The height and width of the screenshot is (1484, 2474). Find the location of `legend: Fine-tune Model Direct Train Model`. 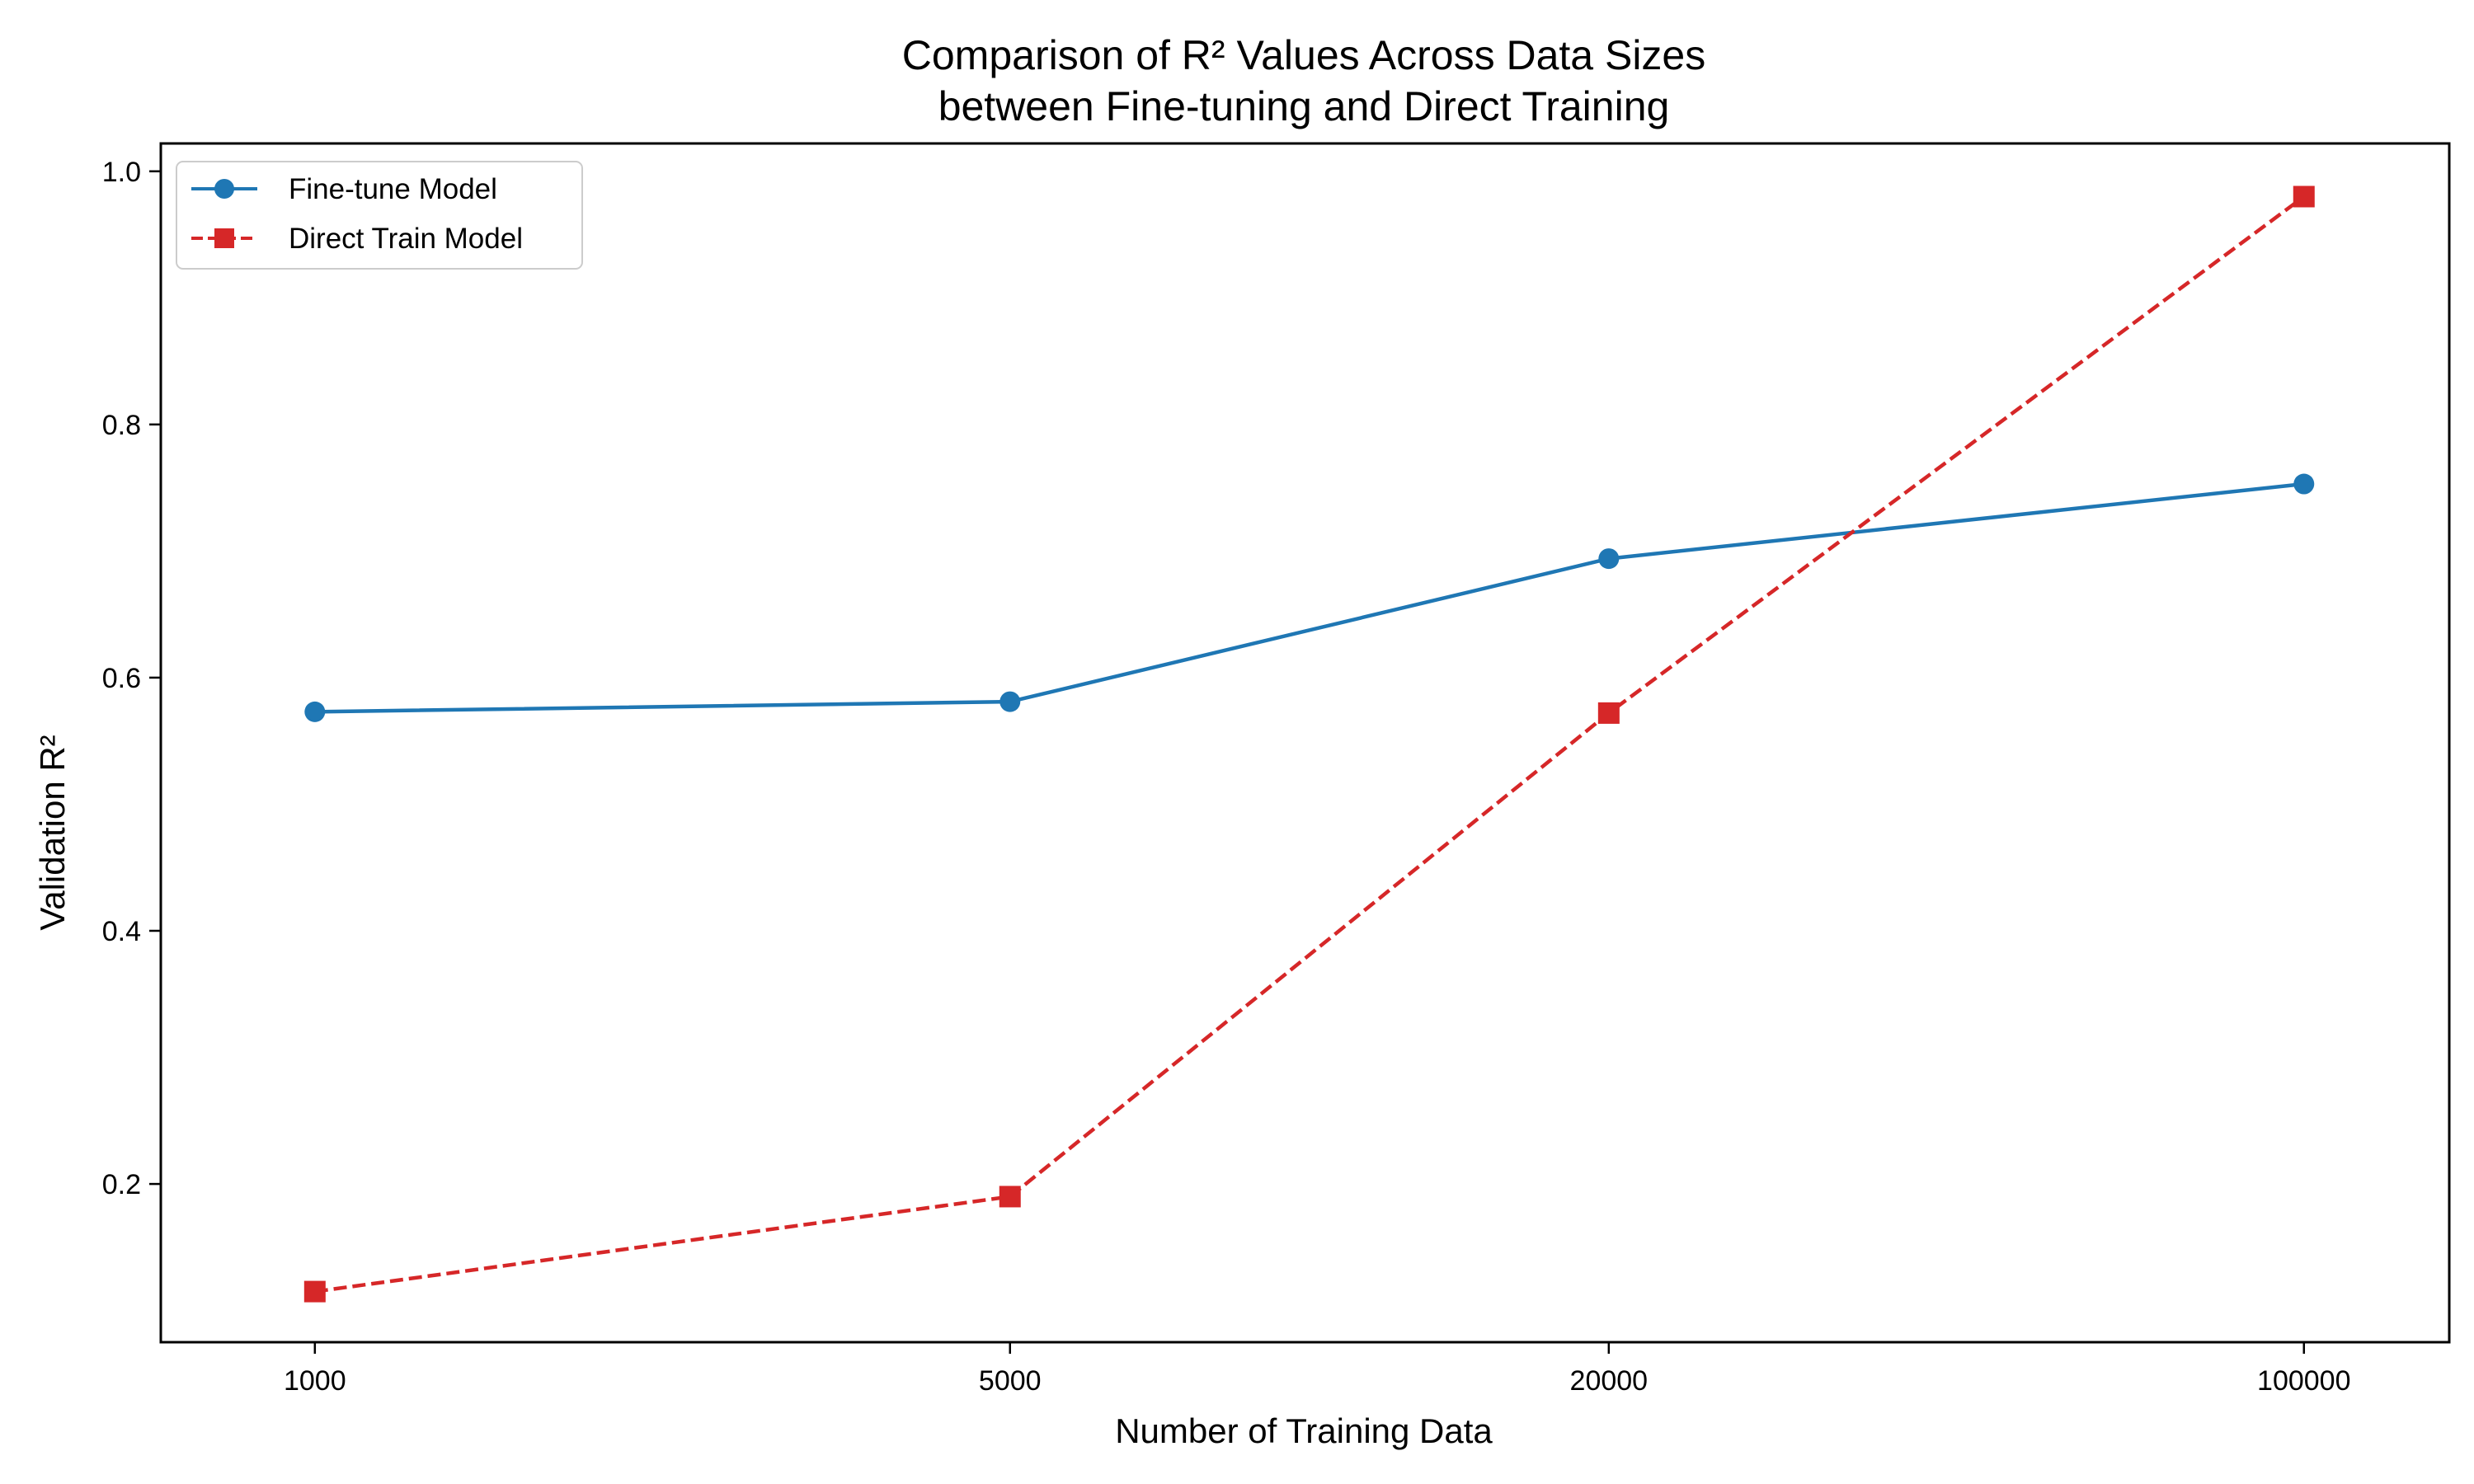

legend: Fine-tune Model Direct Train Model is located at coordinates (379, 215).